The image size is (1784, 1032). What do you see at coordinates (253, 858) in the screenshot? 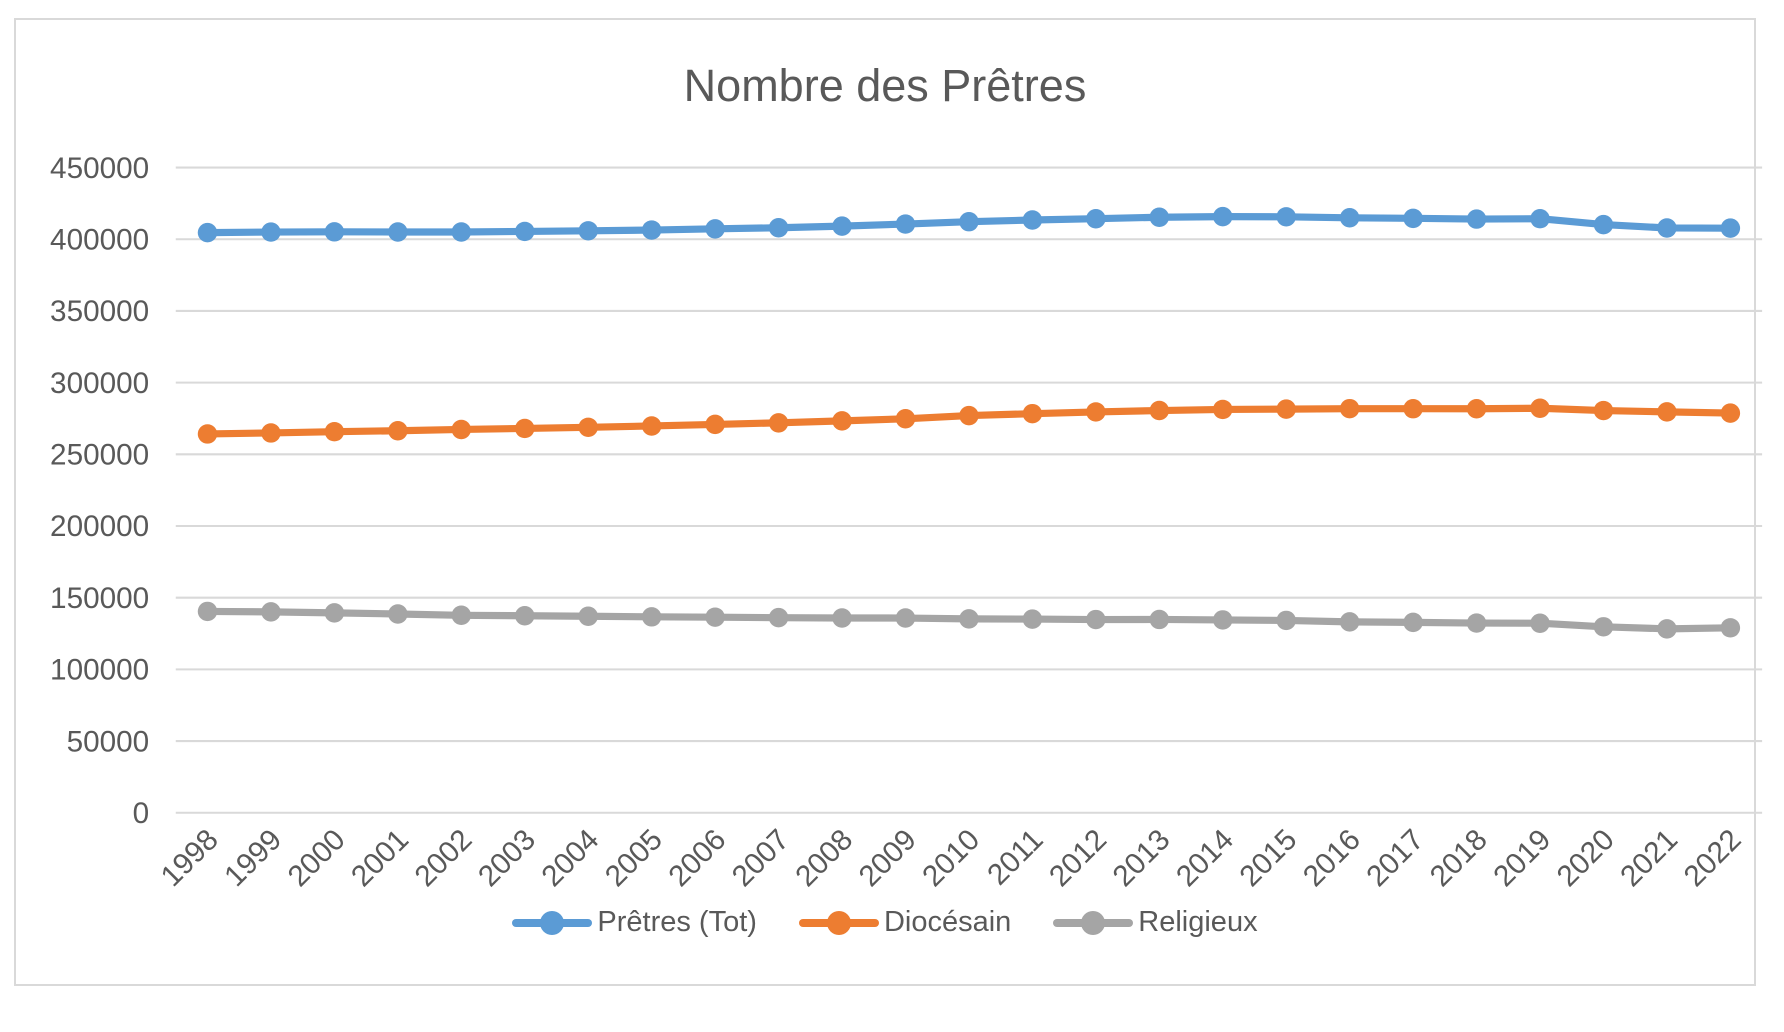
I see `x-axis-tick-label: 1999` at bounding box center [253, 858].